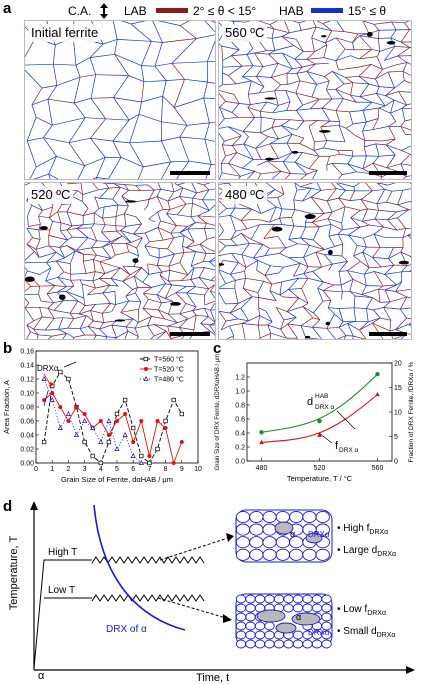 The image size is (421, 685). Describe the element at coordinates (8, 506) in the screenshot. I see `panel-d-letter: d` at that location.